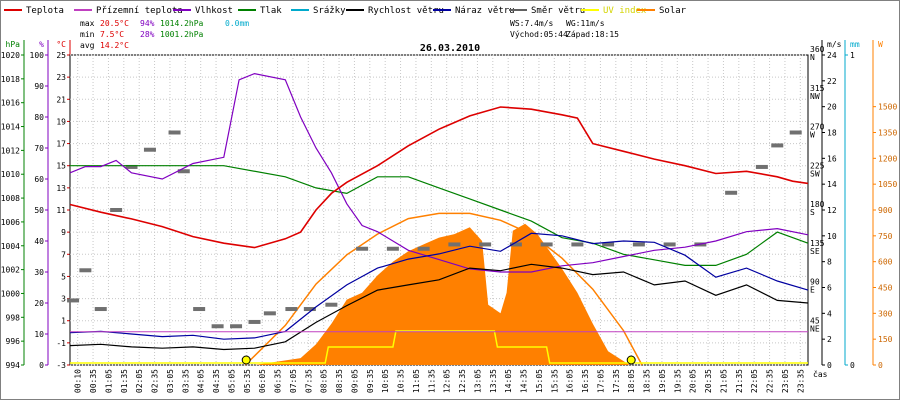 The image size is (900, 400). What do you see at coordinates (616, 381) in the screenshot?
I see `x-tick-label-35: 17:35` at bounding box center [616, 381].